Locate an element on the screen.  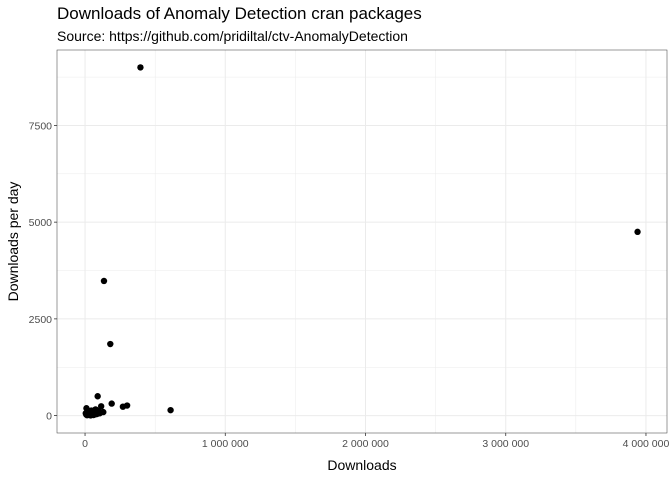
x-axis-ticks: 0 1 000 000 2 000 000 3 000 000 4 000 000 is located at coordinates (375, 441).